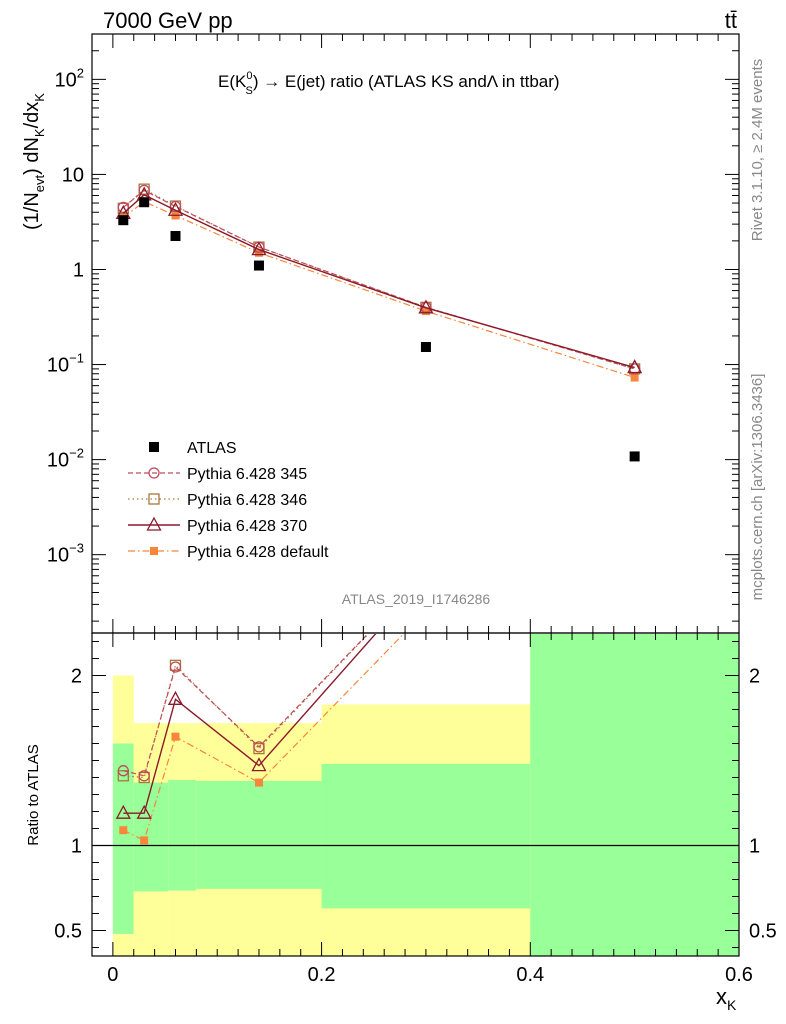 This screenshot has width=786, height=1024. I want to click on ratio-series-layer, so click(273, 707).